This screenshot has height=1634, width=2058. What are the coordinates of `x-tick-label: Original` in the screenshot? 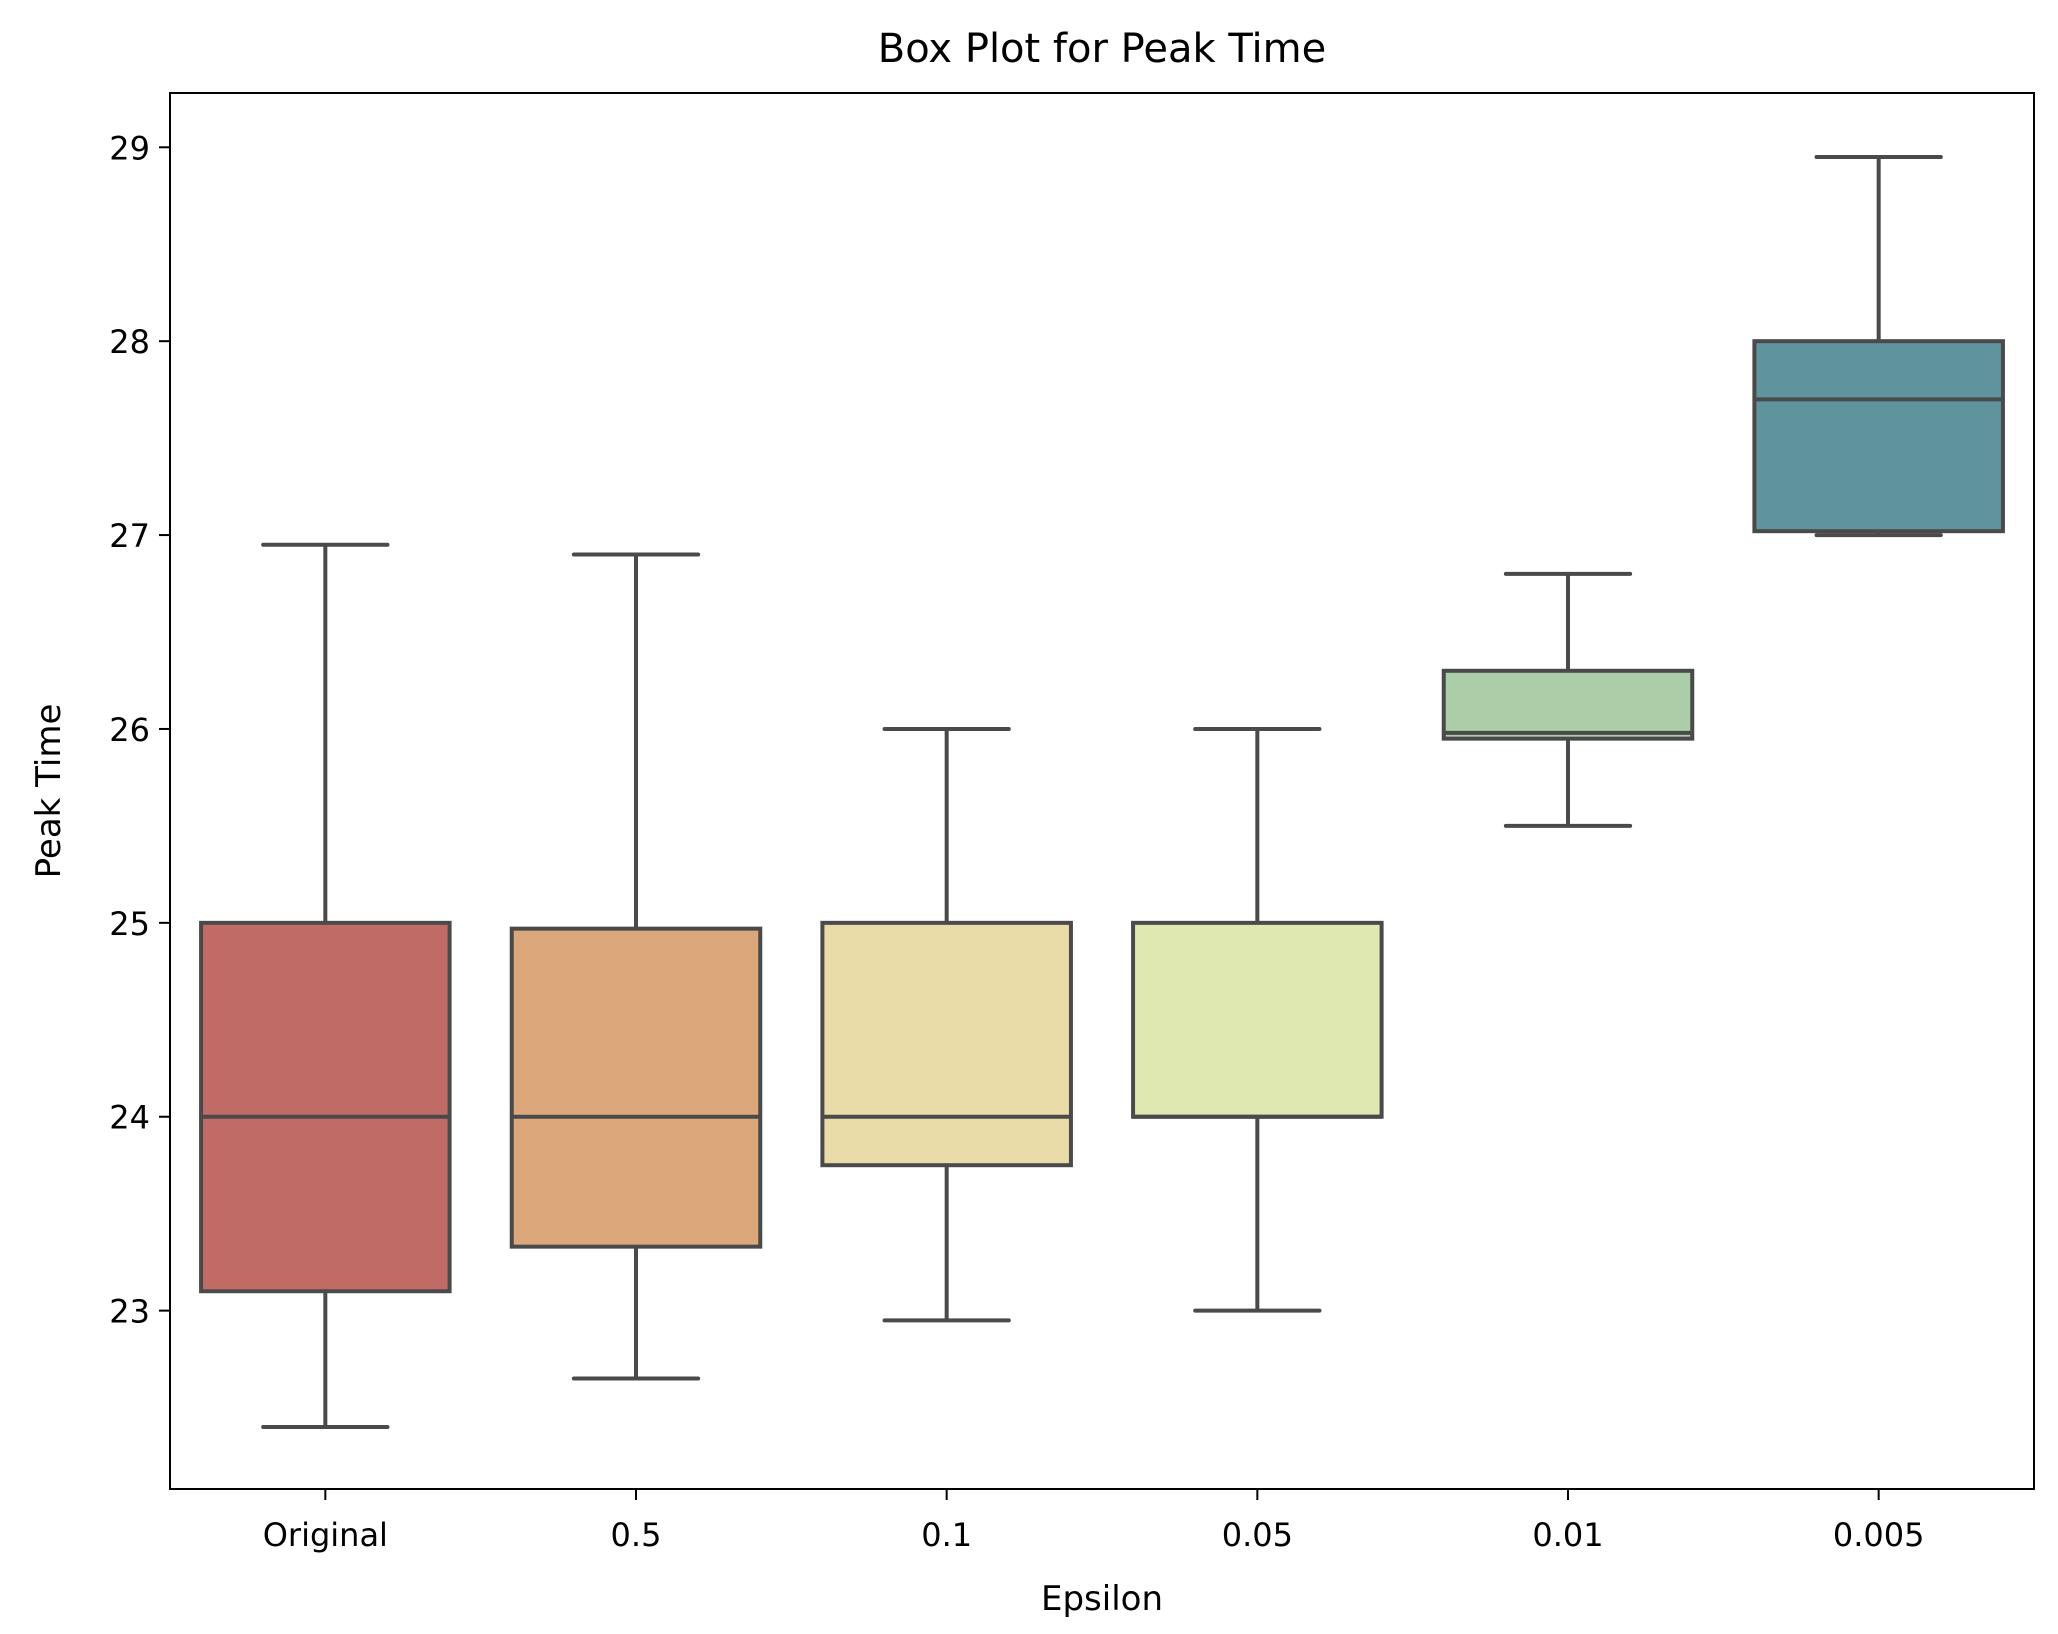 It's located at (325, 1535).